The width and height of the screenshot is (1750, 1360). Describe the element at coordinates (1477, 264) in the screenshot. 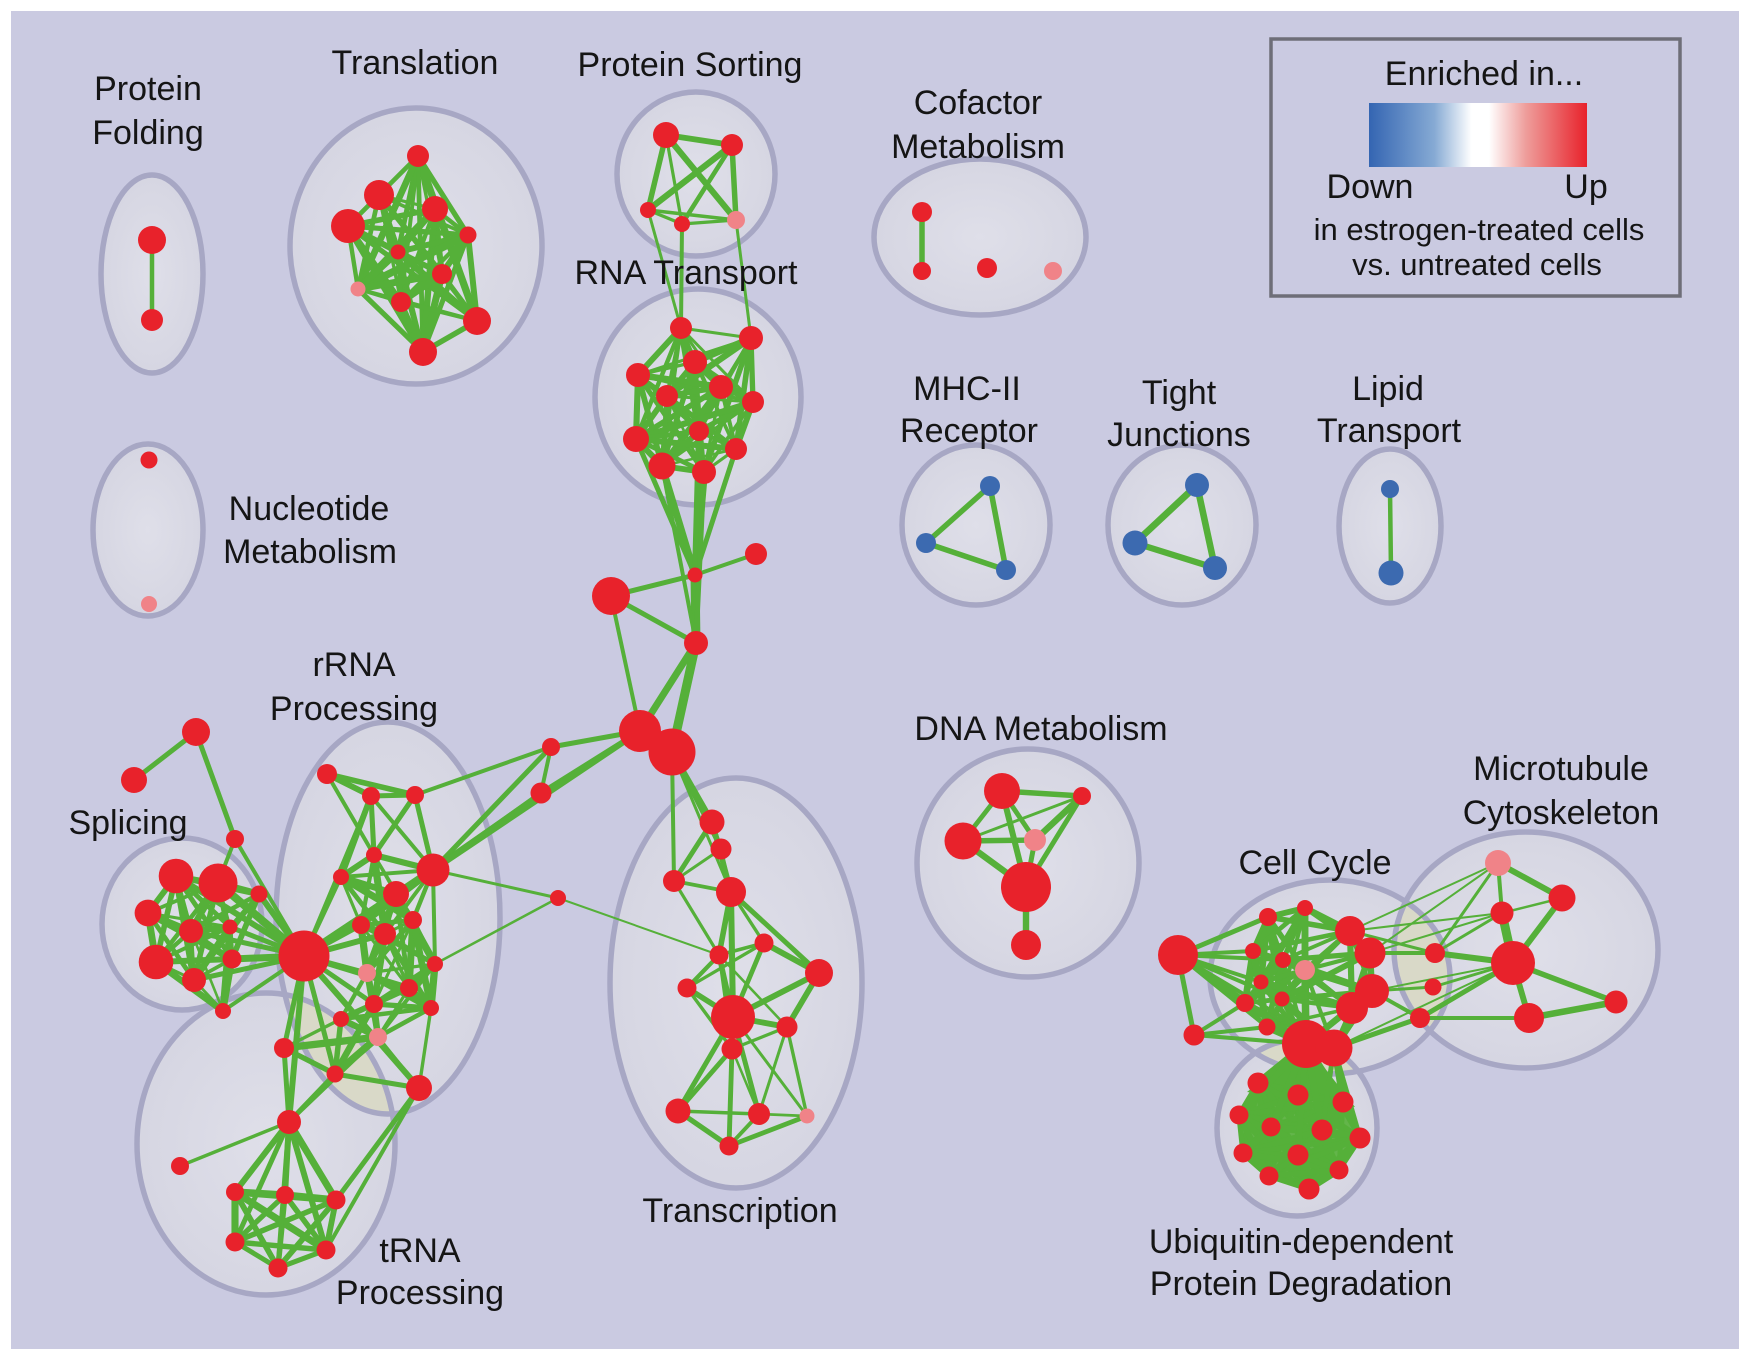

I see `svg-text: vs. untreated cells` at that location.